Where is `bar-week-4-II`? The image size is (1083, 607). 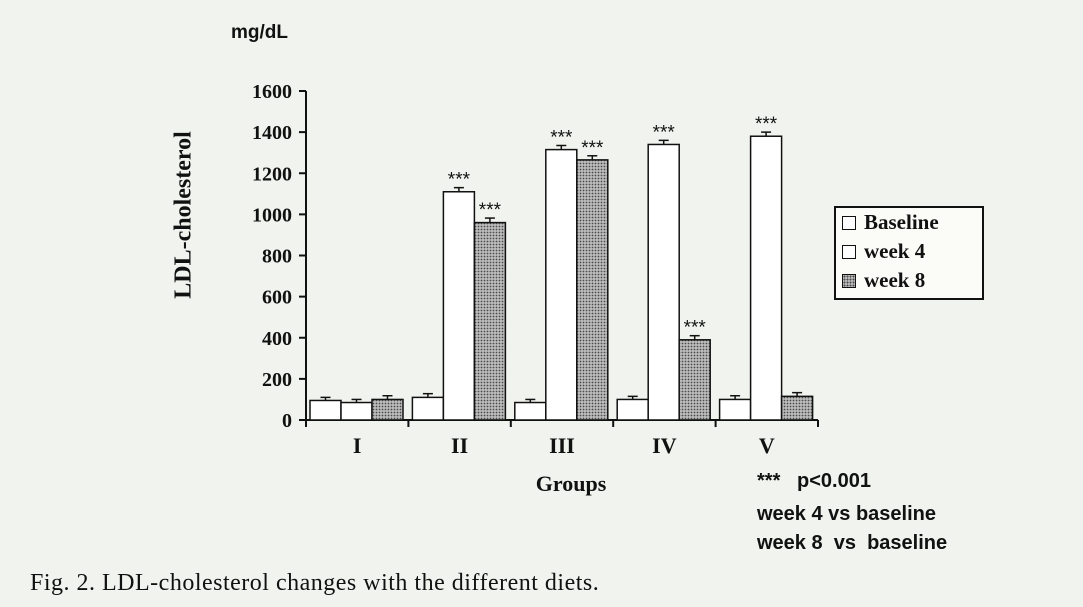
bar-week-4-II is located at coordinates (459, 306).